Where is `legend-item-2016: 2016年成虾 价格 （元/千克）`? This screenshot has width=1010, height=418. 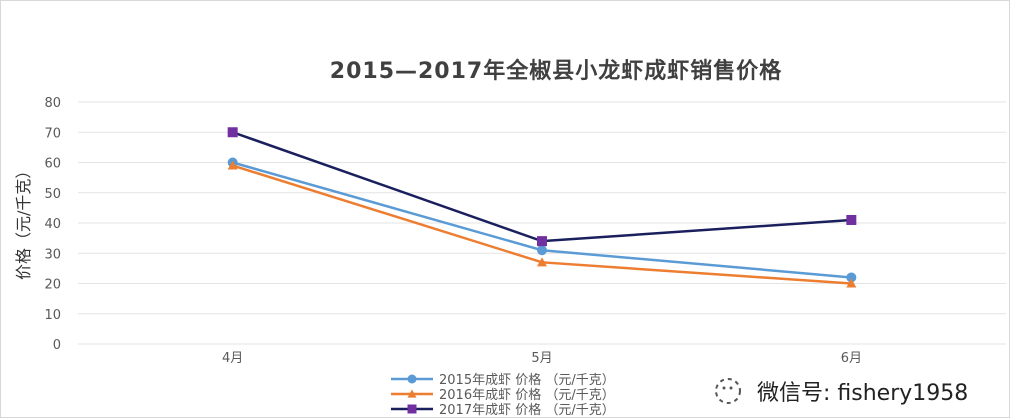
legend-item-2016: 2016年成虾 价格 （元/千克） is located at coordinates (502, 394).